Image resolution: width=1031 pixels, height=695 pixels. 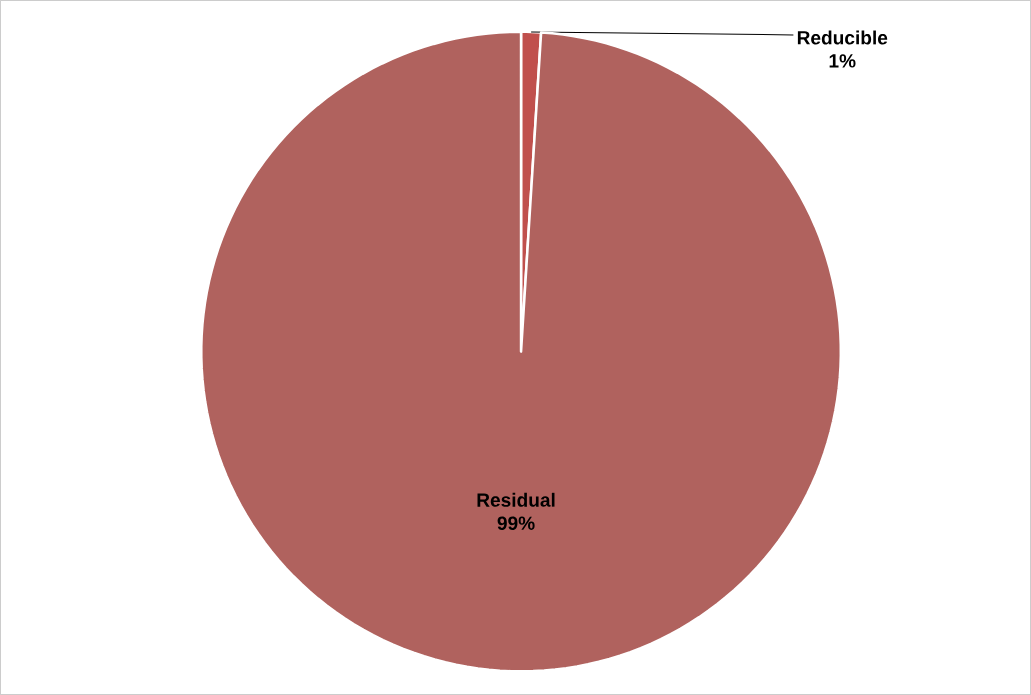 What do you see at coordinates (516, 523) in the screenshot?
I see `data-label: 99%` at bounding box center [516, 523].